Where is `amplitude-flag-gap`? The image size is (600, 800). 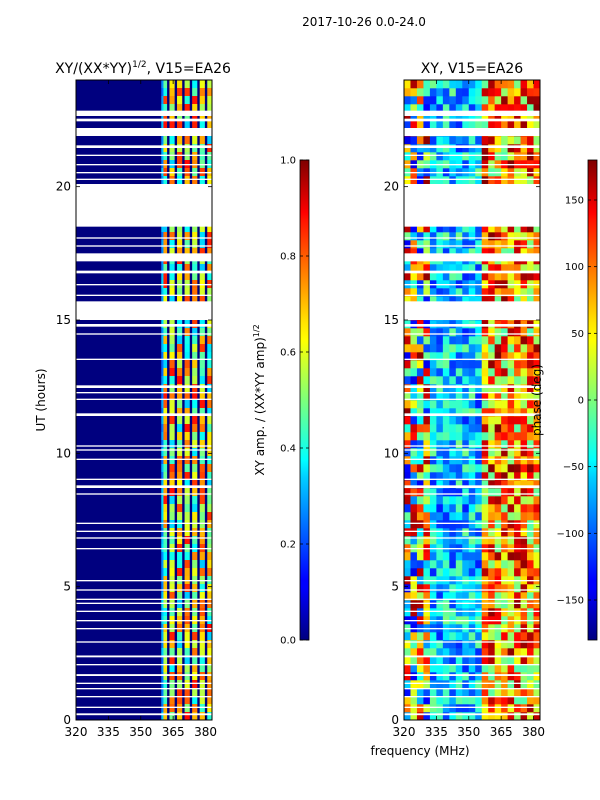 amplitude-flag-gap is located at coordinates (144, 611).